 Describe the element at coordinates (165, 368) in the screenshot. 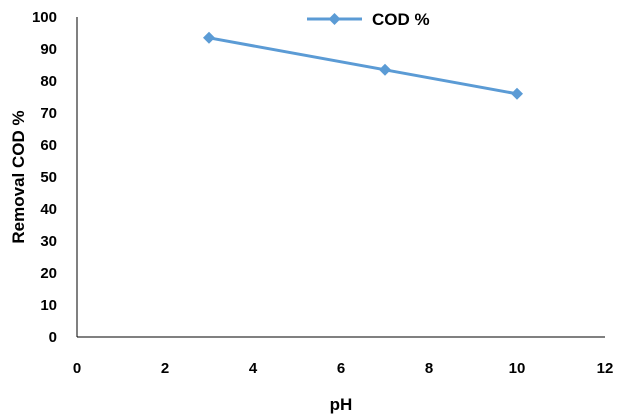

I see `x-tick-label: 2` at that location.